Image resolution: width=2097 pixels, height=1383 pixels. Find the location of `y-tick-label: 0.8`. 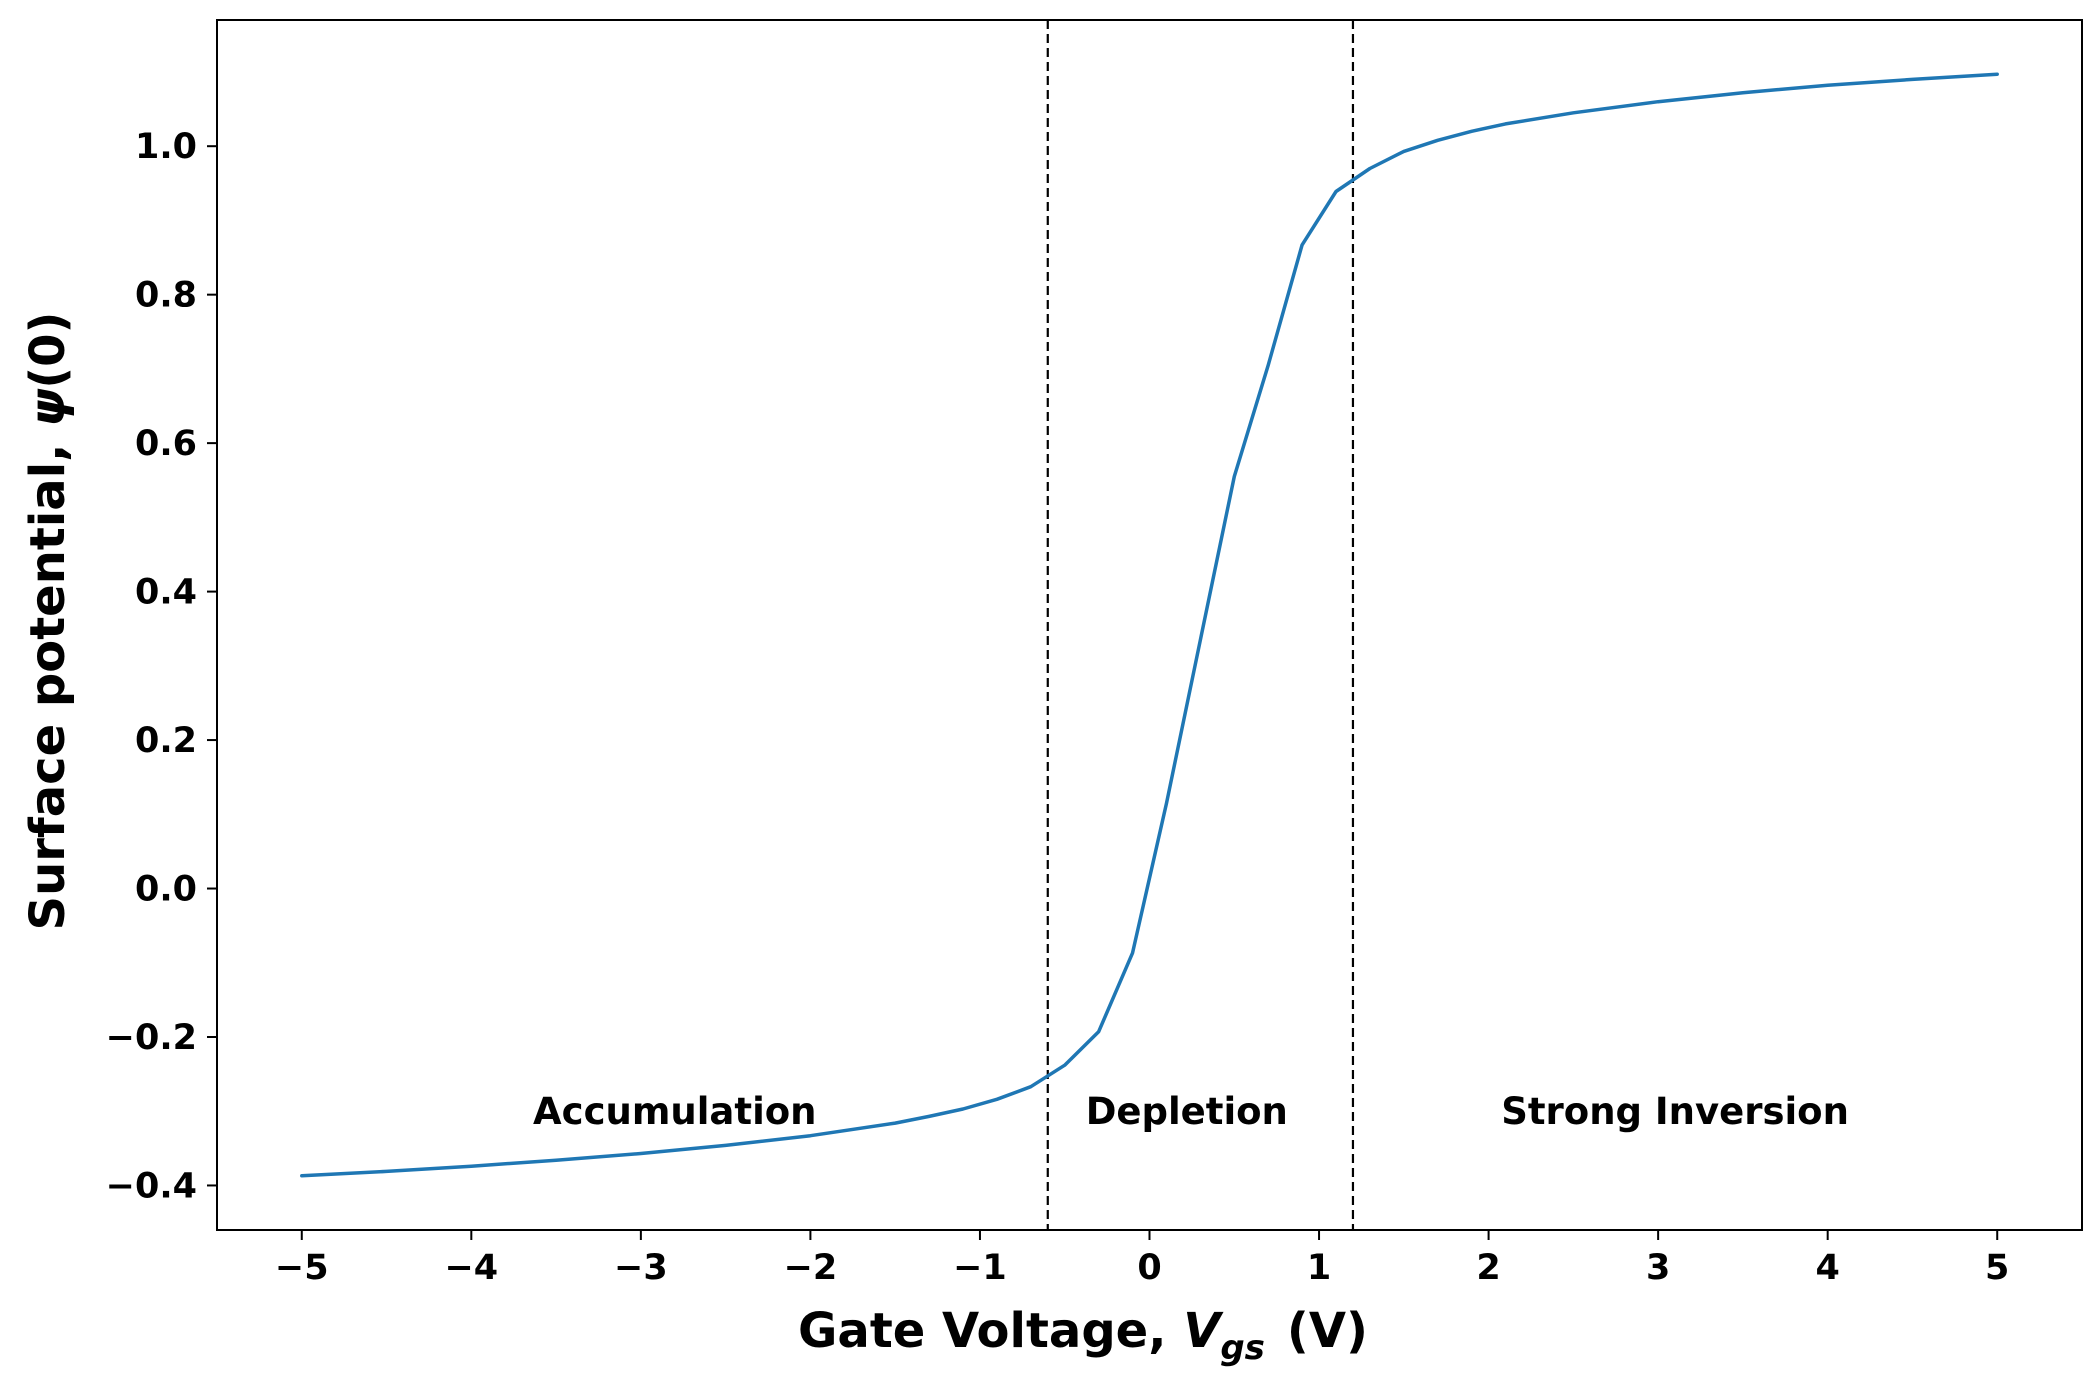

y-tick-label: 0.8 is located at coordinates (166, 296).